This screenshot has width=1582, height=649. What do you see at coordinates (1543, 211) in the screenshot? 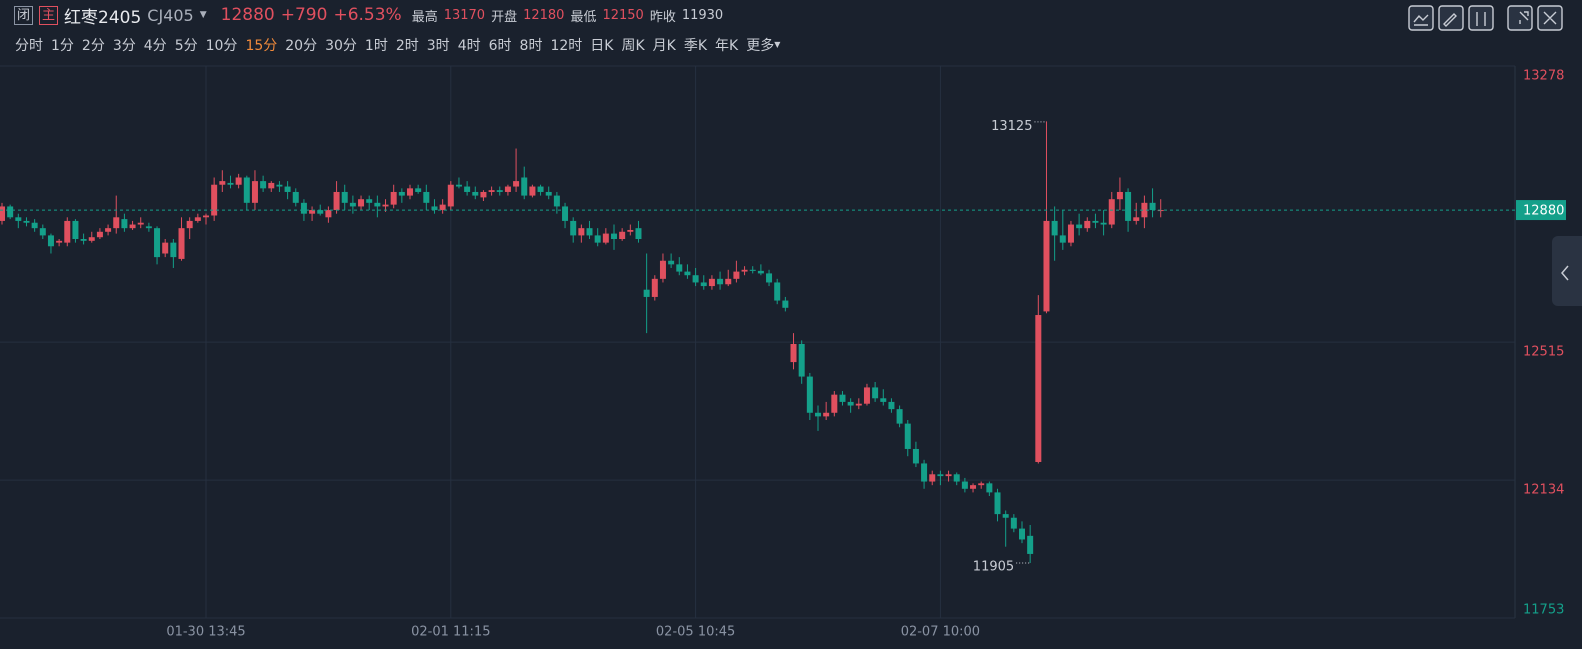
I see `last-price-label: 12880` at bounding box center [1543, 211].